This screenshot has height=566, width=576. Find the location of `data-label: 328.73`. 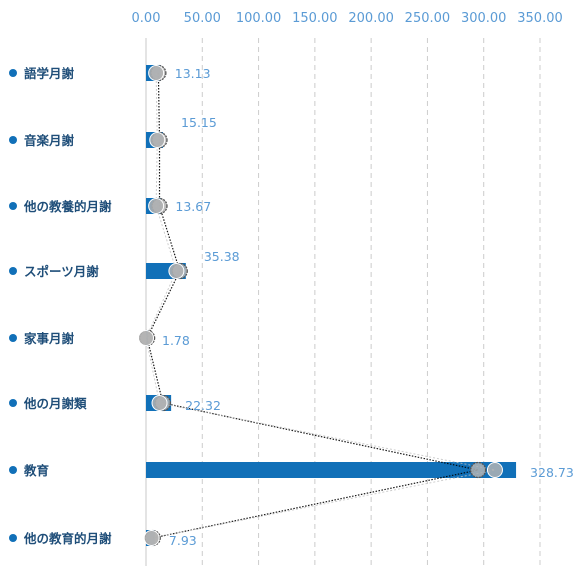

data-label: 328.73 is located at coordinates (552, 472).